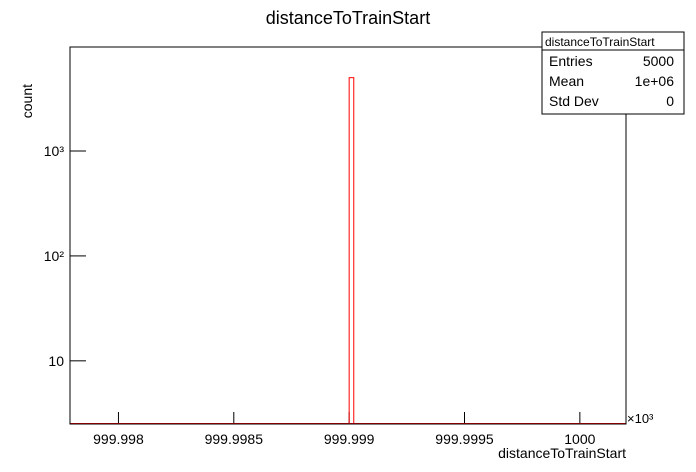 The image size is (696, 472). What do you see at coordinates (464, 439) in the screenshot?
I see `x-tick-label: 999.9995` at bounding box center [464, 439].